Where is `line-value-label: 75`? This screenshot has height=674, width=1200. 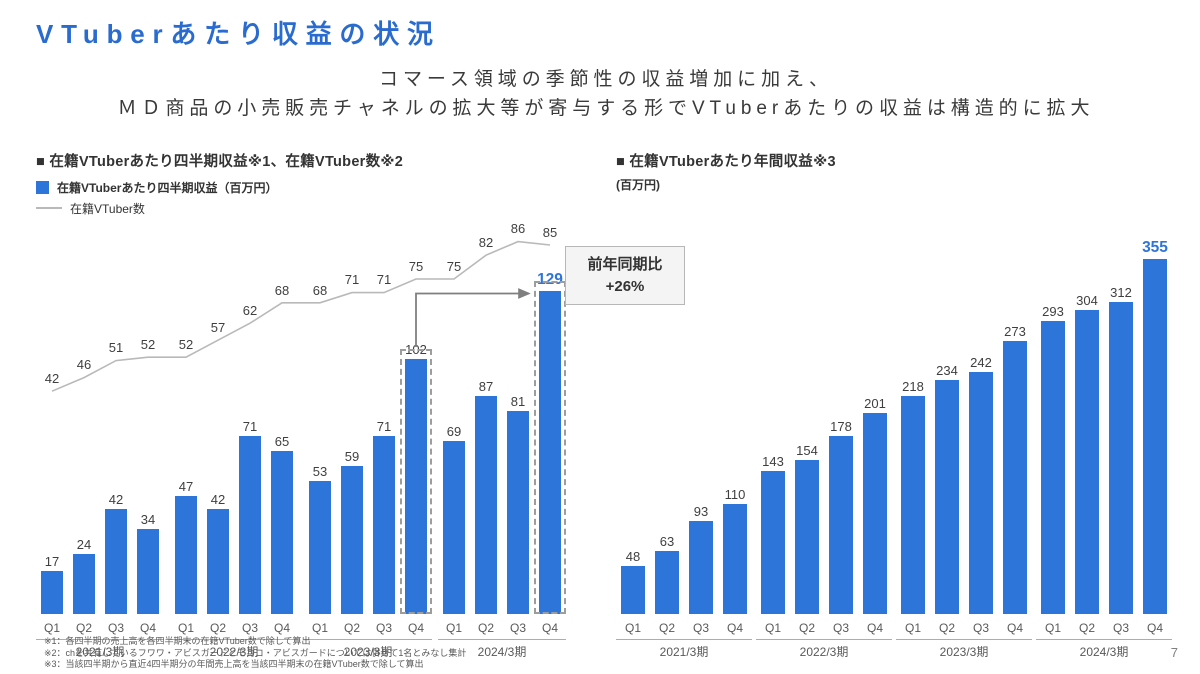 line-value-label: 75 is located at coordinates (416, 266).